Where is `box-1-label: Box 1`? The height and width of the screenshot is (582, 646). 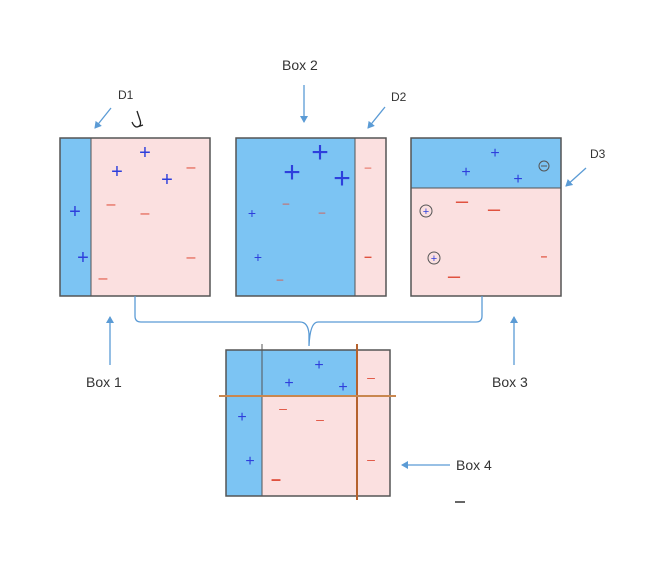 box-1-label: Box 1 is located at coordinates (104, 382).